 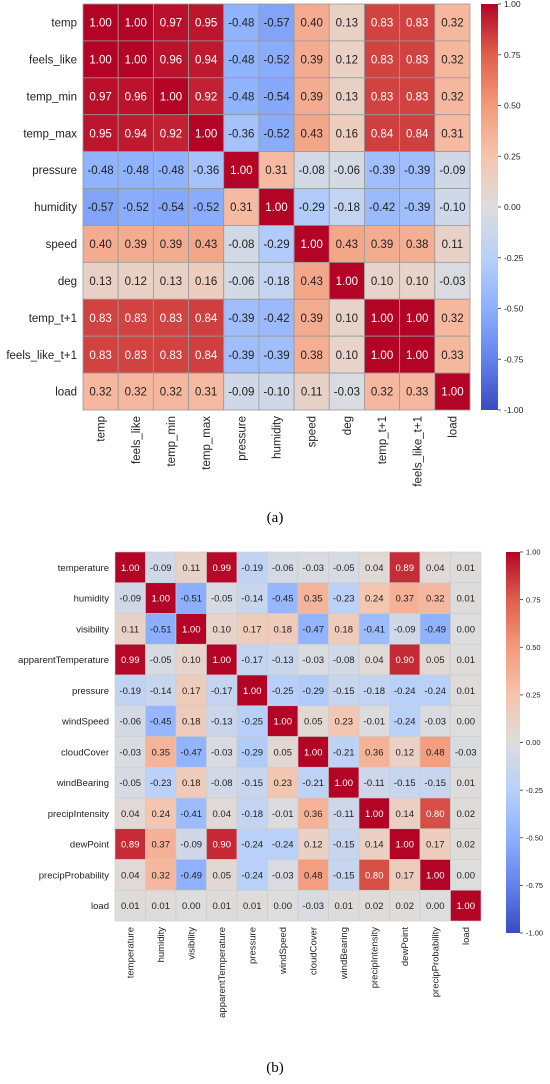 I want to click on x-tick-label: temp_max, so click(x=207, y=443).